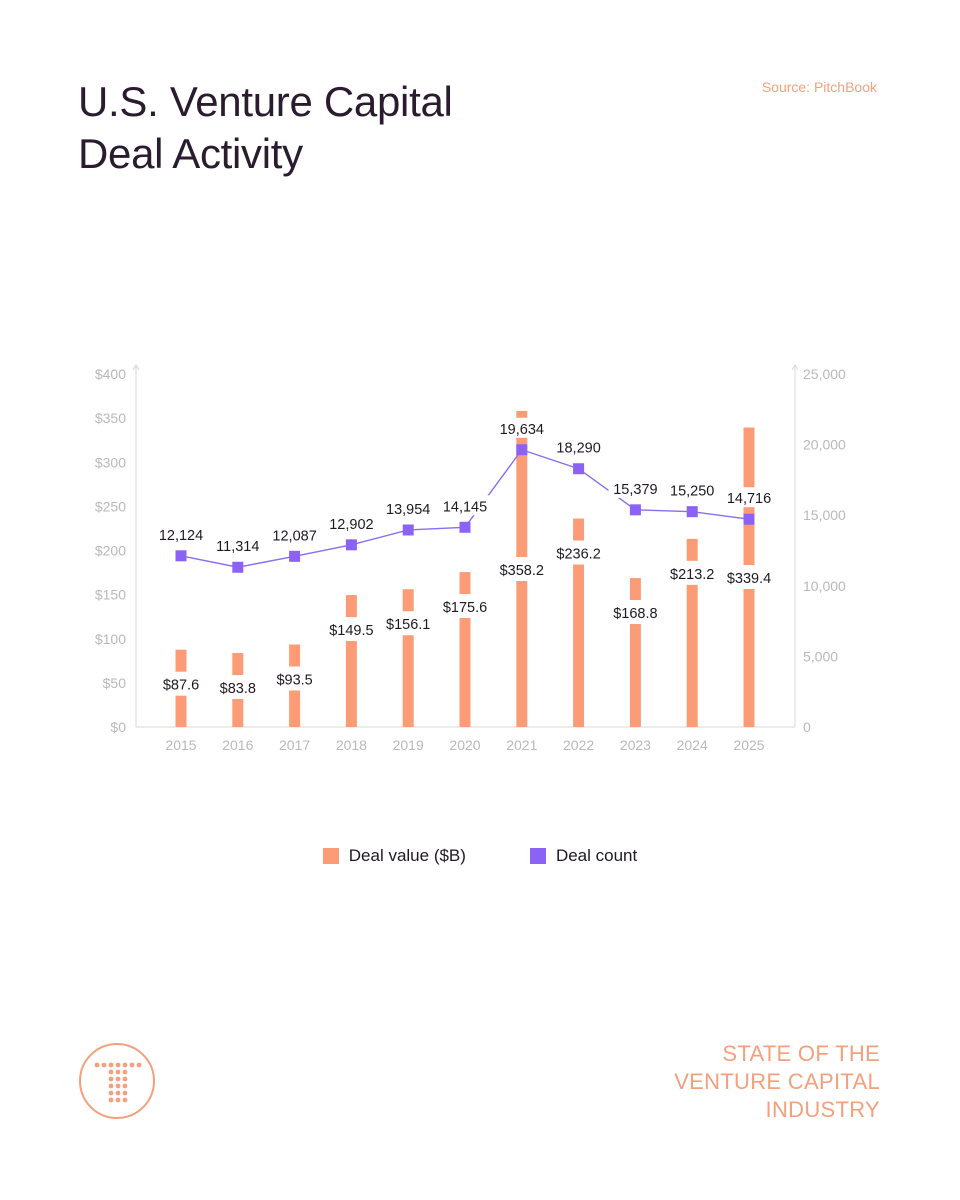 The width and height of the screenshot is (960, 1200). What do you see at coordinates (265, 101) in the screenshot?
I see `title-line-1: U.S. Venture Capital` at bounding box center [265, 101].